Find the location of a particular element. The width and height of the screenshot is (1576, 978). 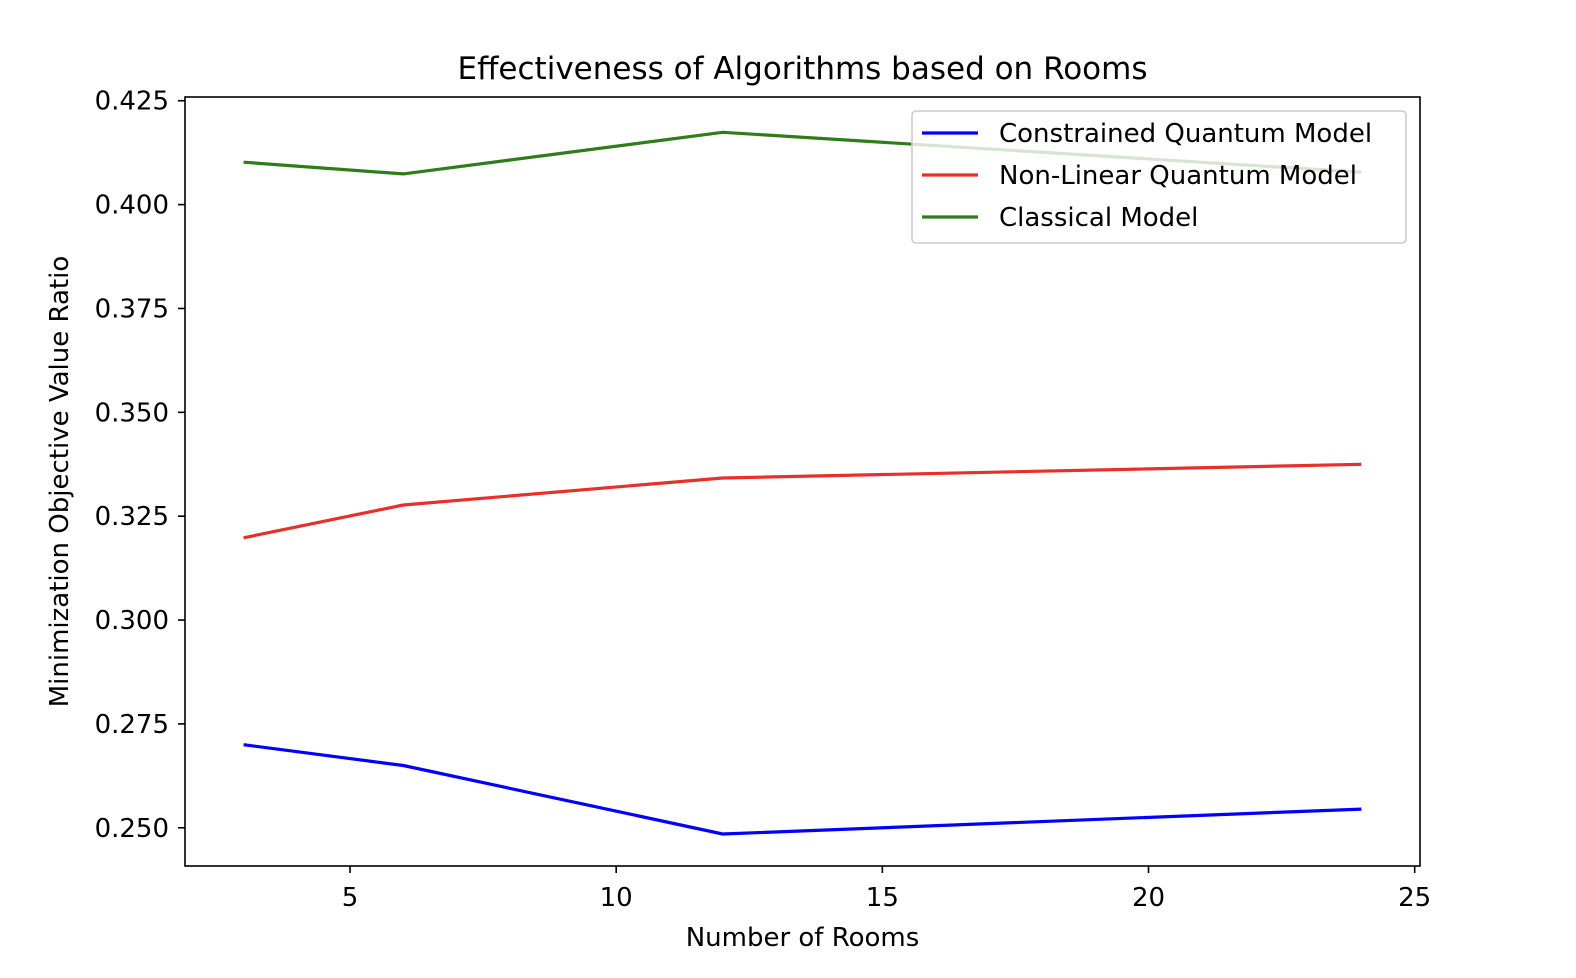

x-axis-label: Number of Rooms is located at coordinates (803, 938).